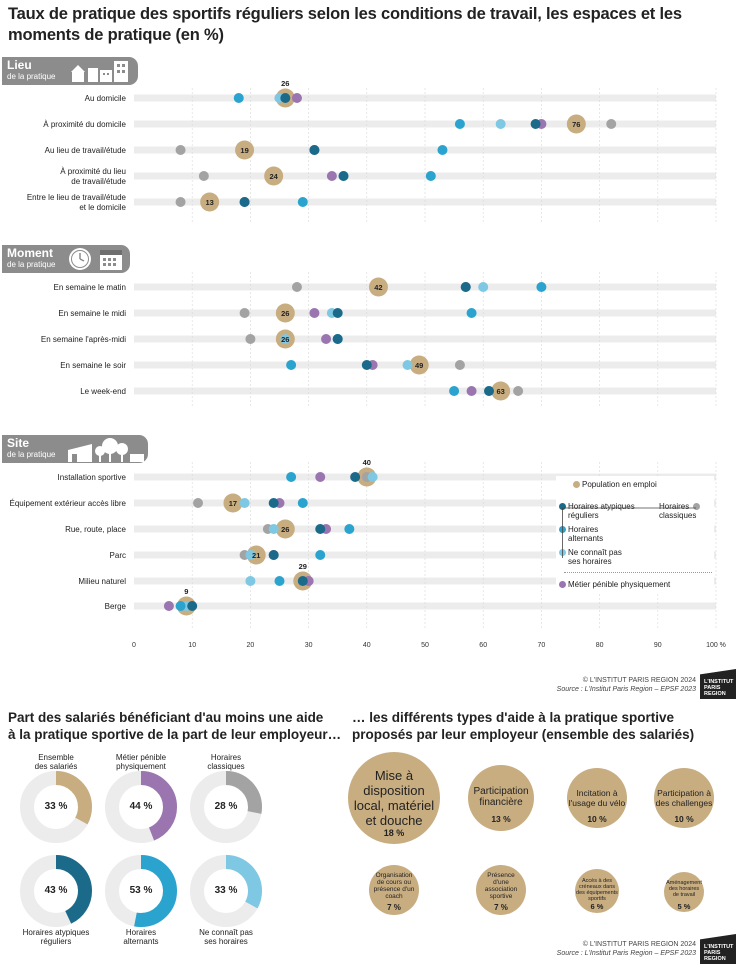 The image size is (744, 977). I want to click on donut-label-line: Ensemble, so click(56, 757).